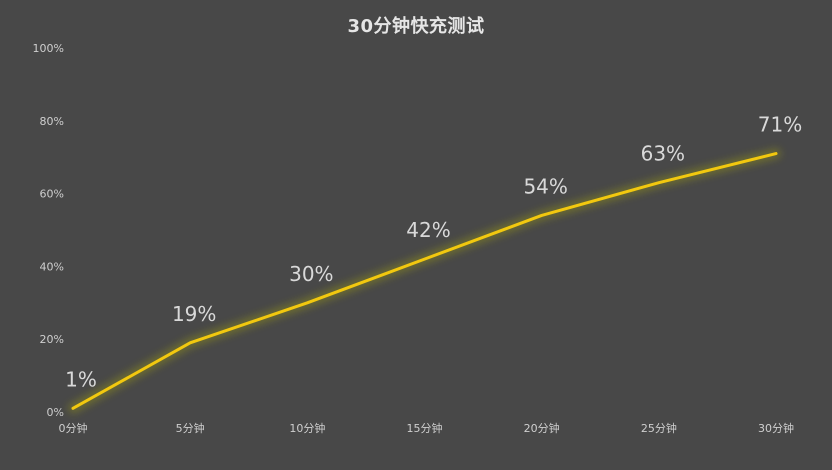 The width and height of the screenshot is (832, 470). I want to click on x-tick-label: 30分钟, so click(776, 428).